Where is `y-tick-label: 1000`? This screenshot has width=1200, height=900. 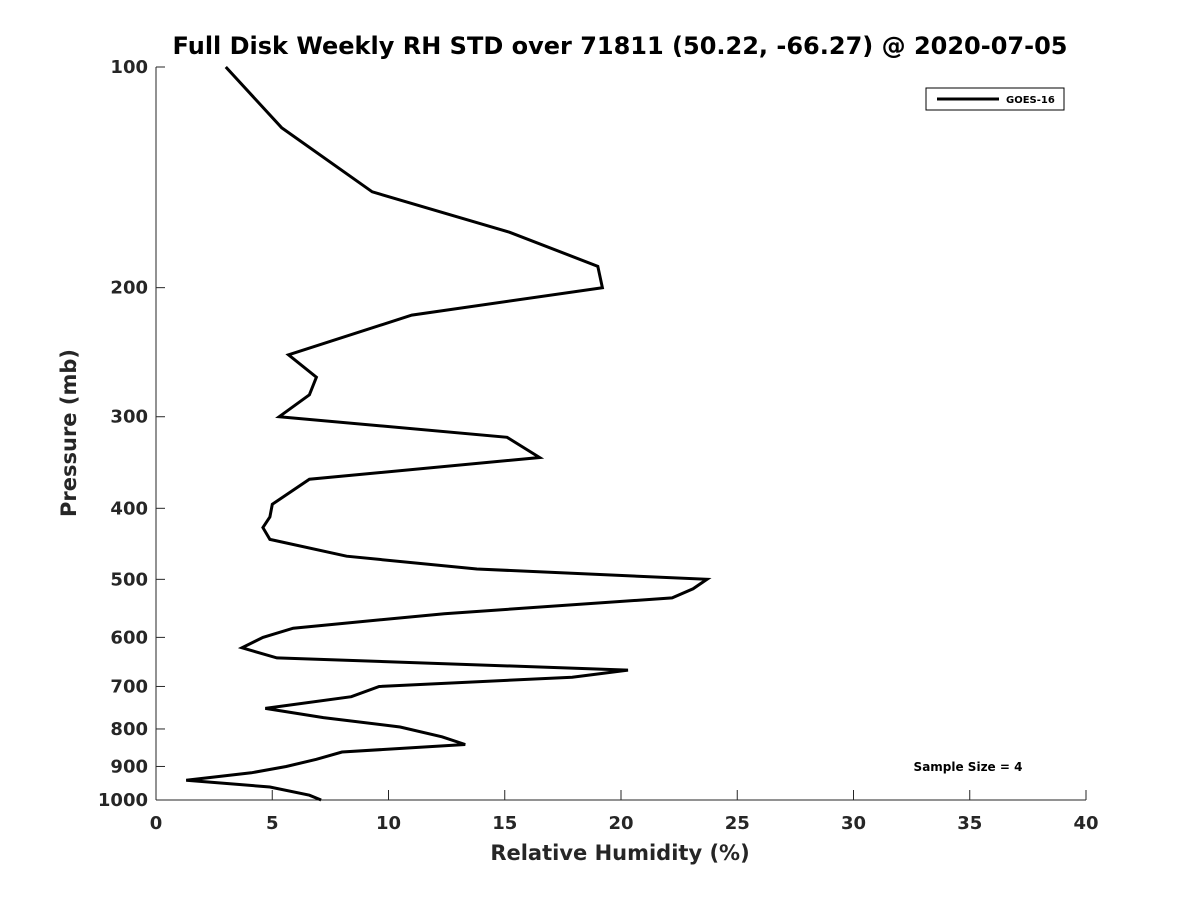 y-tick-label: 1000 is located at coordinates (123, 800).